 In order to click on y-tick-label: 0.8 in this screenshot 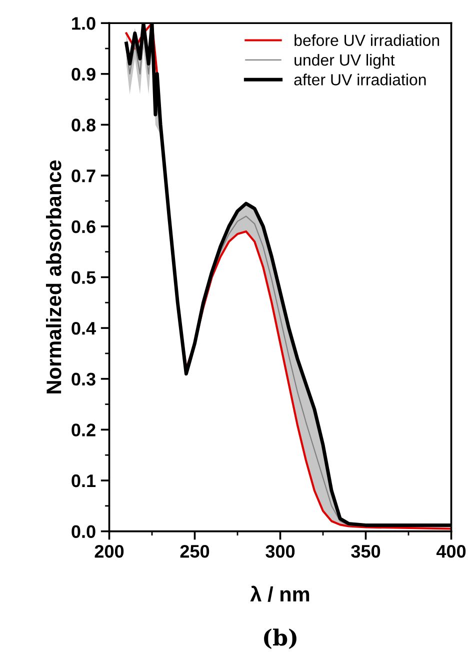, I will do `click(84, 125)`.